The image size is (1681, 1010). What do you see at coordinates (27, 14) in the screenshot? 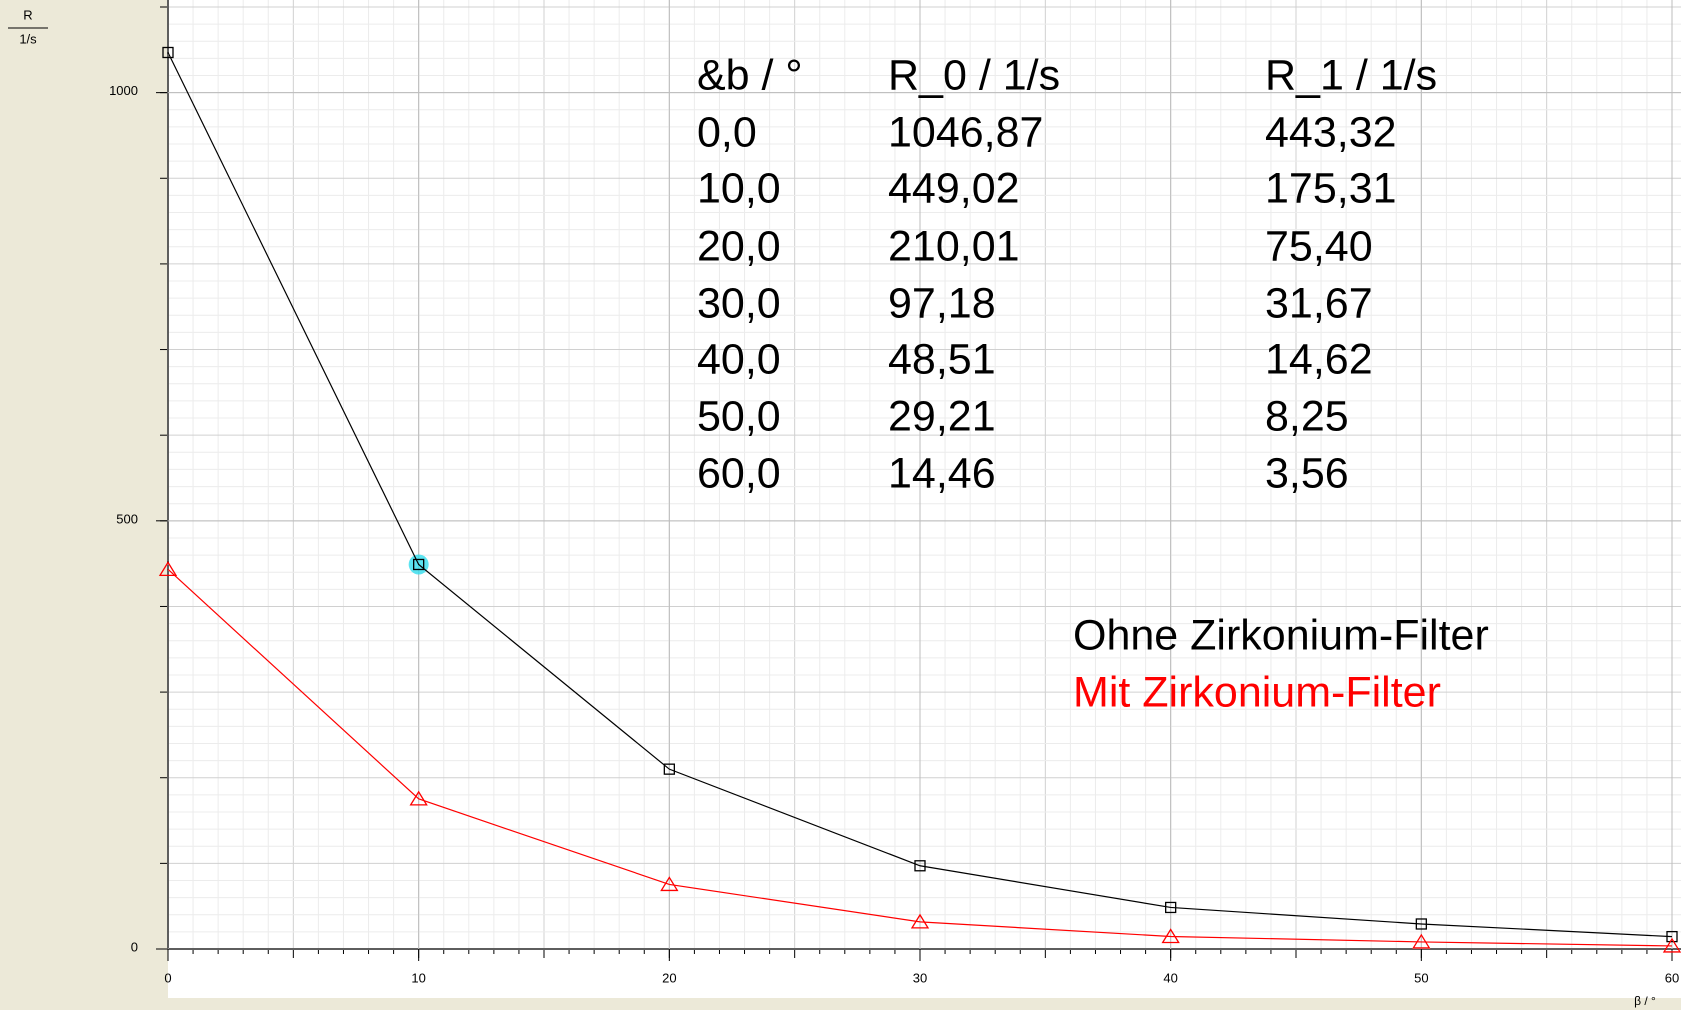
I see `y-axis-label: R` at bounding box center [27, 14].